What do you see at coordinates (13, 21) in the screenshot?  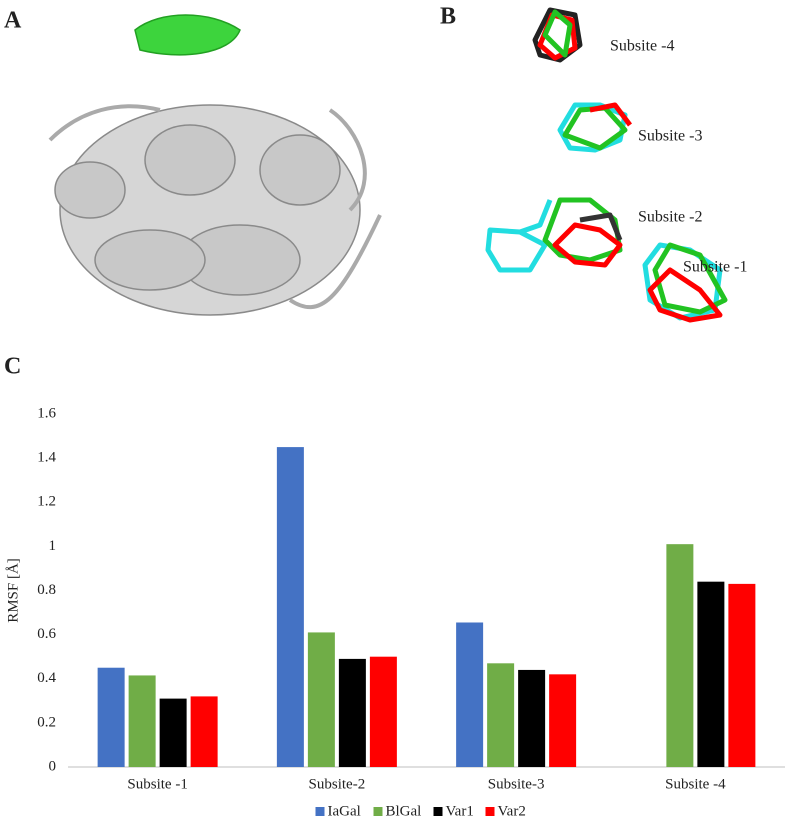 I see `panel-label: A` at bounding box center [13, 21].